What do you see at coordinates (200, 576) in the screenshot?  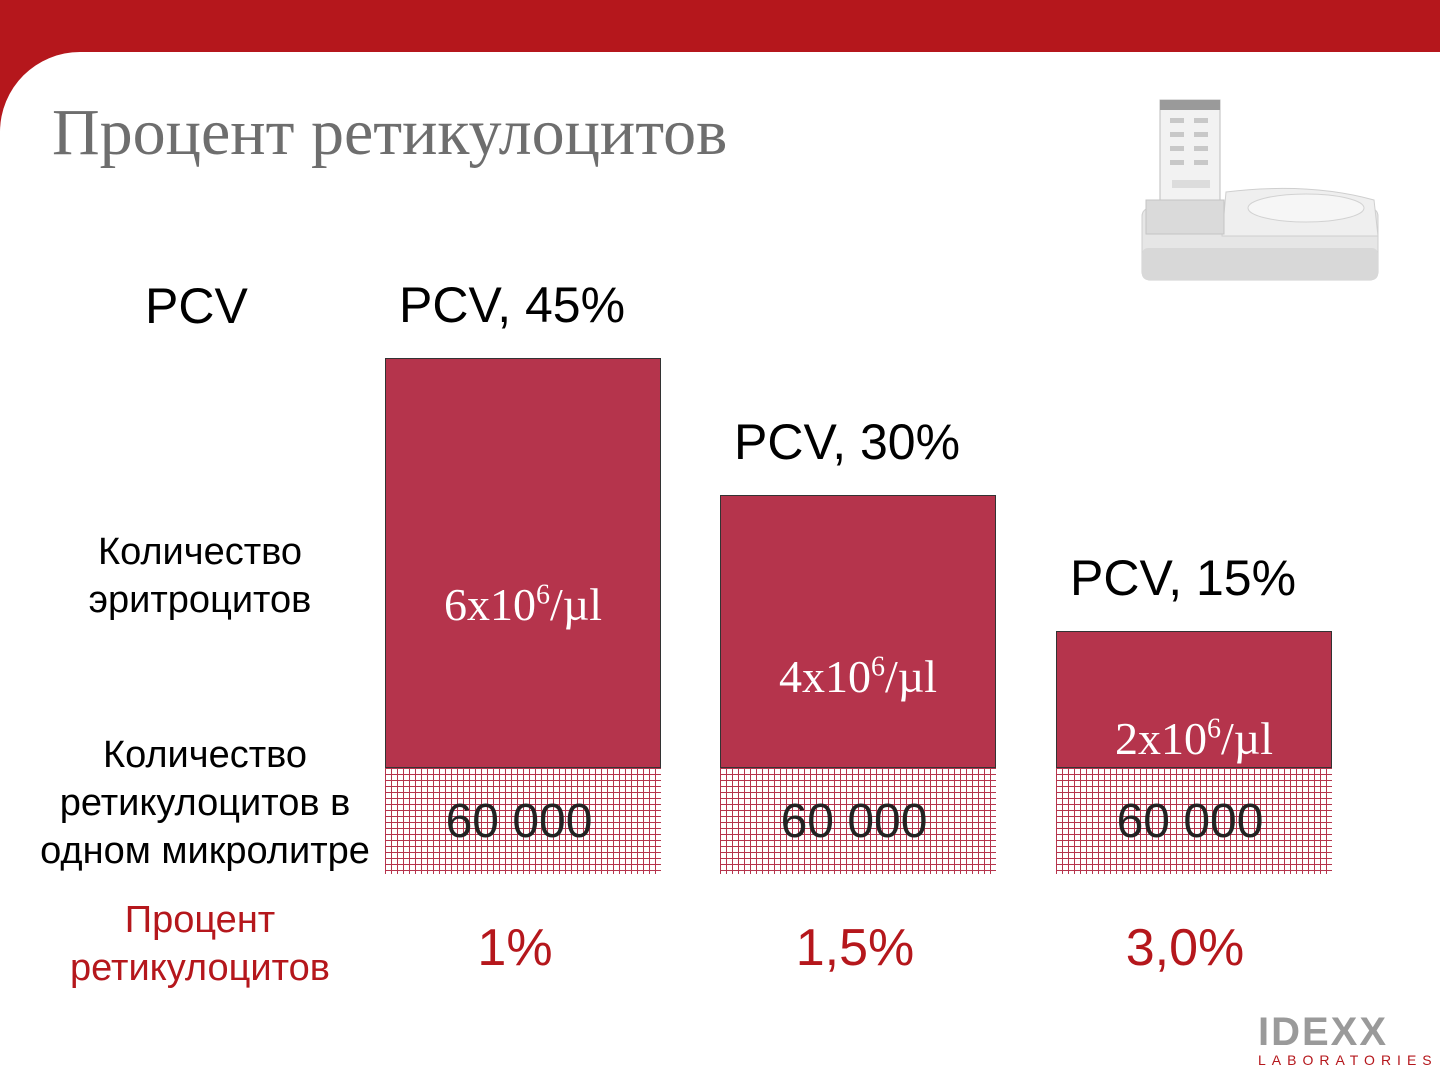 I see `rbc-count-label: Количество эритроцитов` at bounding box center [200, 576].